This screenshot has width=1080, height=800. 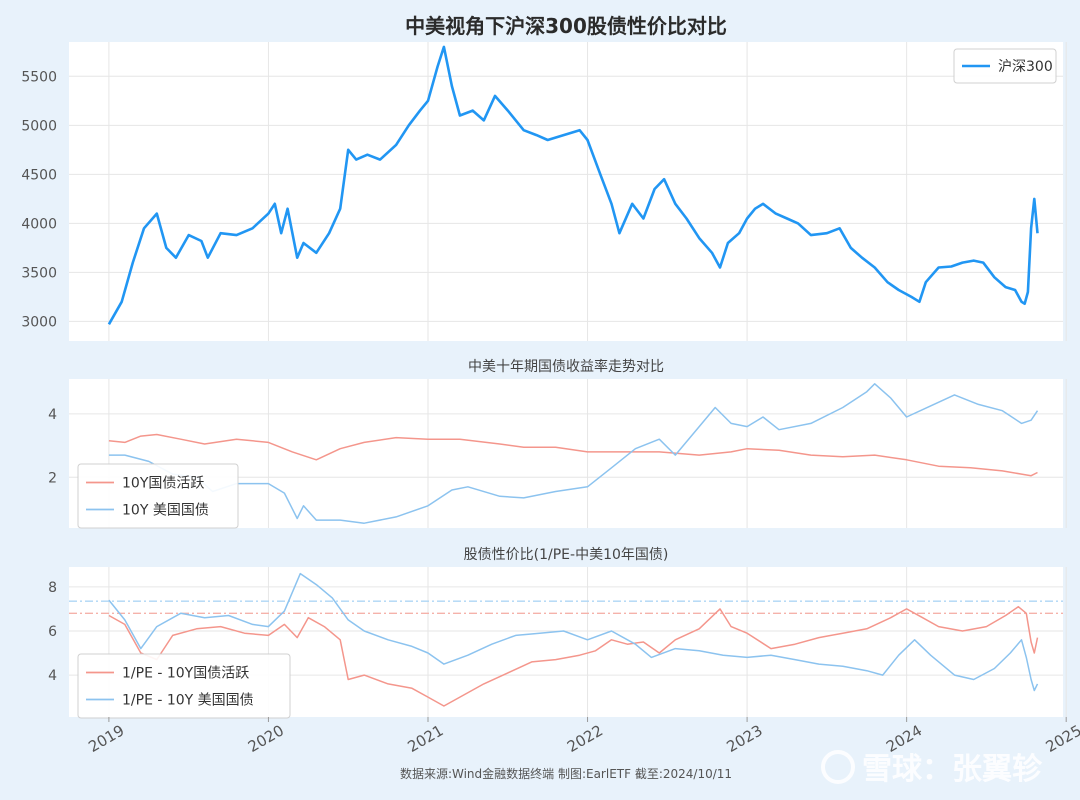 I want to click on x-tick-label: 2025, so click(x=1061, y=738).